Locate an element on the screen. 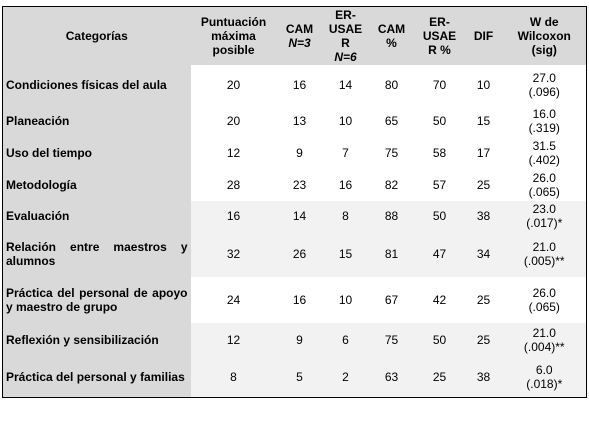  cell-cam-pct: 65 is located at coordinates (391, 121).